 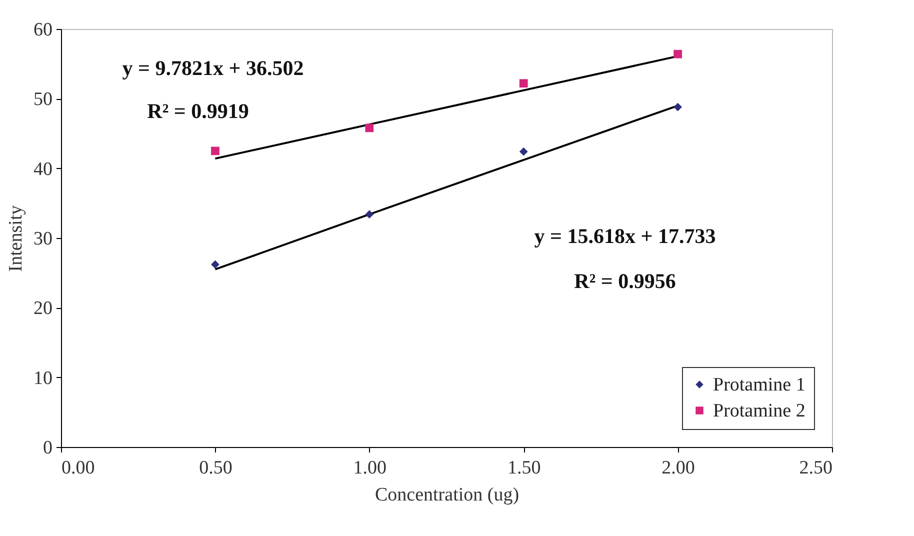 What do you see at coordinates (215, 468) in the screenshot?
I see `x-tick-label: 0.50` at bounding box center [215, 468].